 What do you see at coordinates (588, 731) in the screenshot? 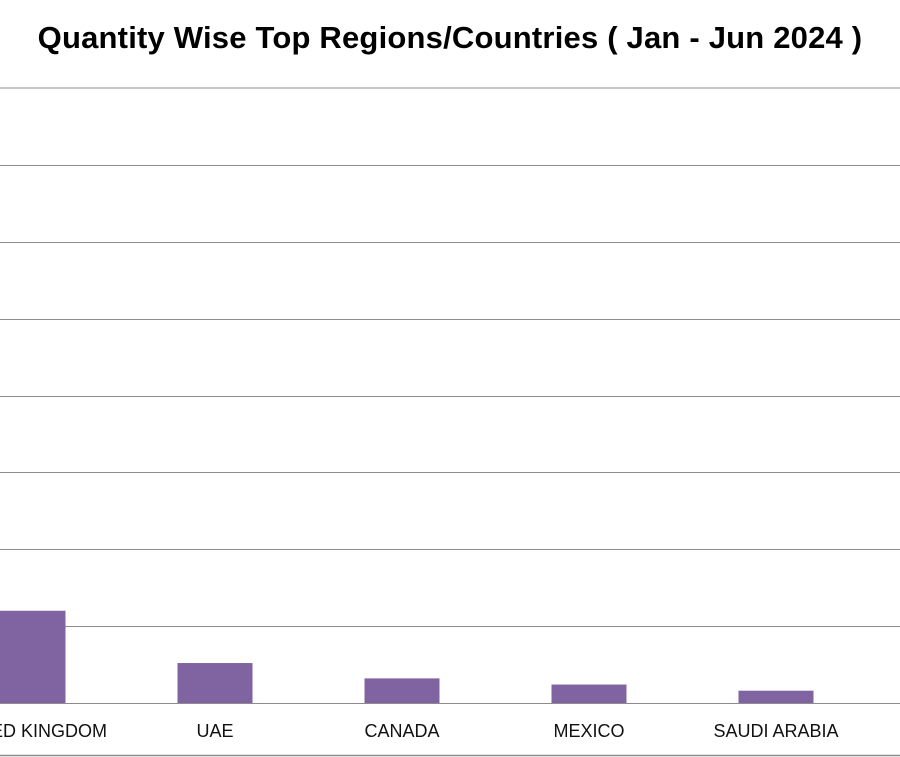
I see `x-tick-label: MEXICO` at bounding box center [588, 731].